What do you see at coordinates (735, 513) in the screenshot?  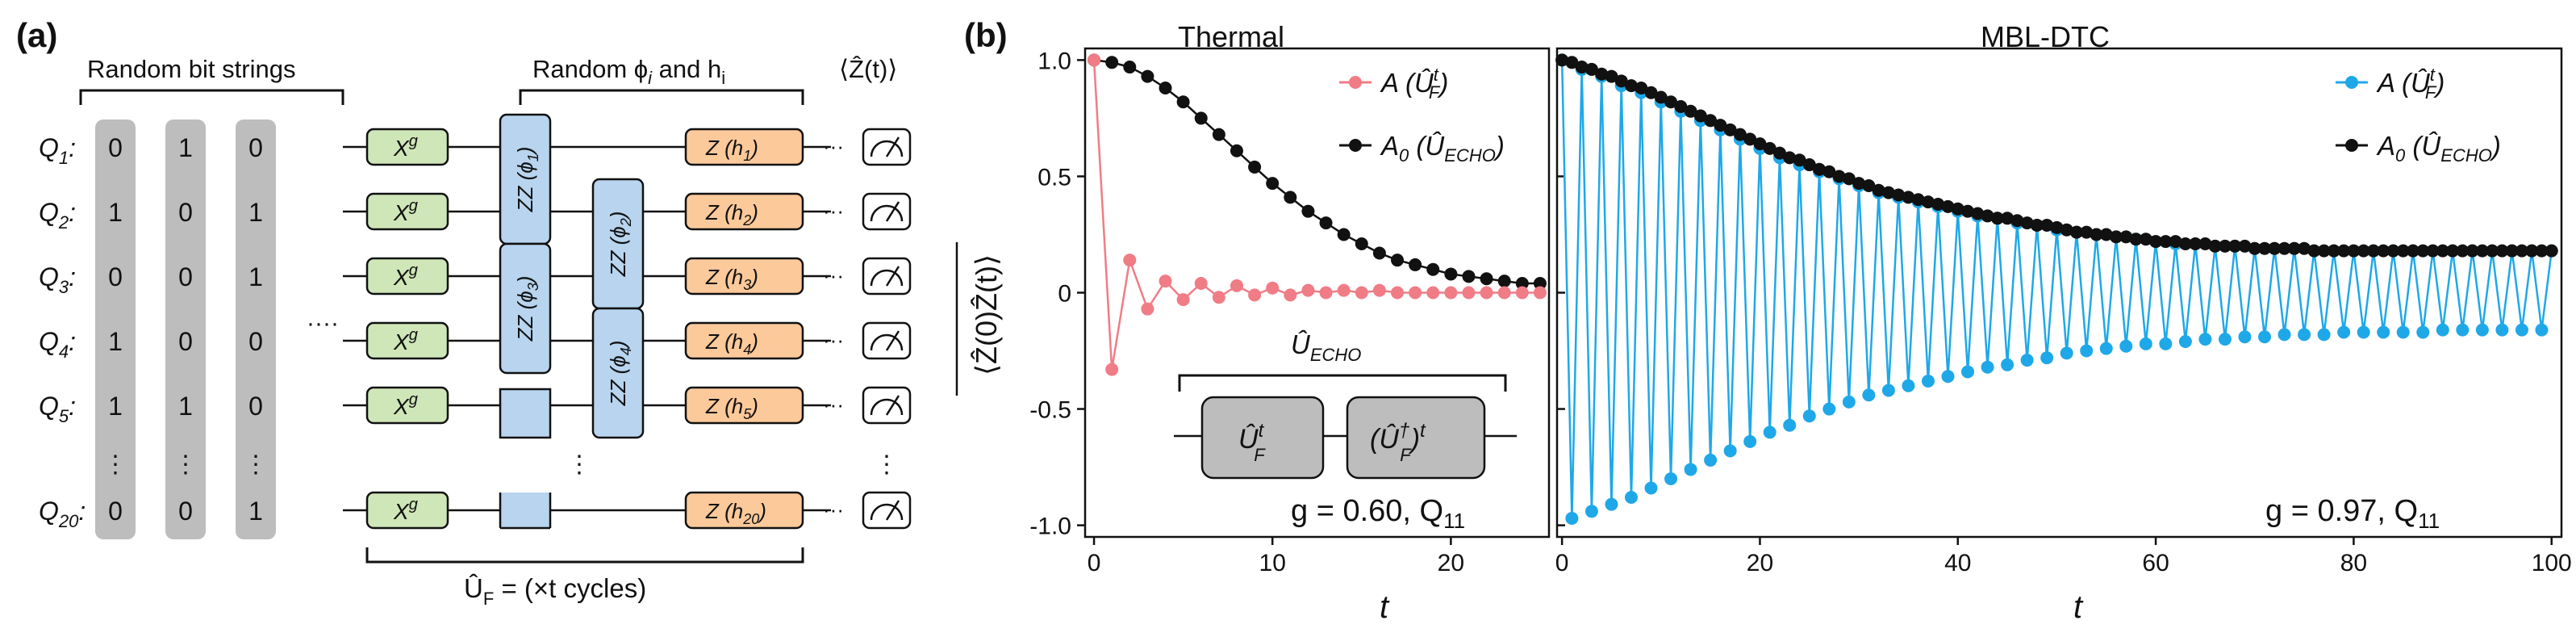 I see `z-gate-label: Z (h20)` at bounding box center [735, 513].